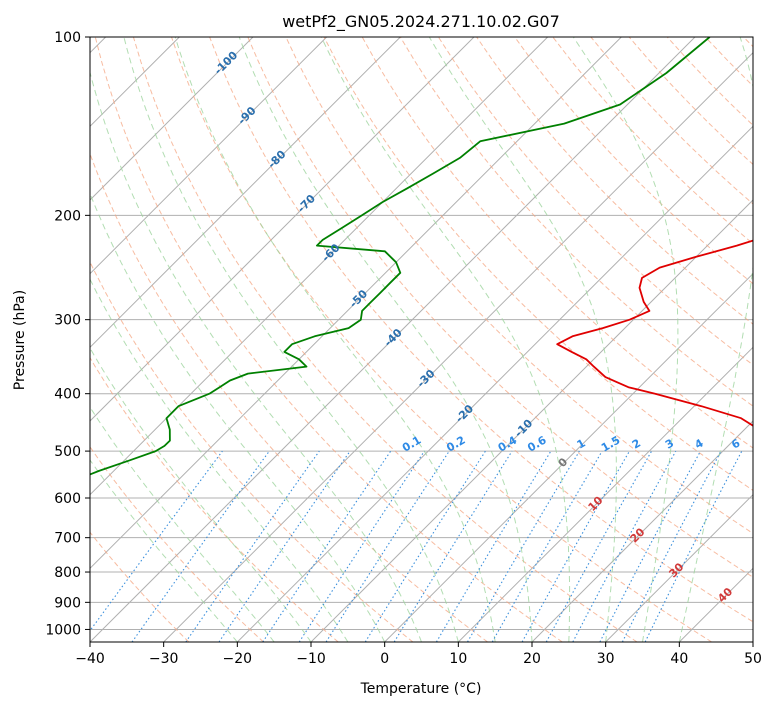 The image size is (775, 708). Describe the element at coordinates (67, 216) in the screenshot. I see `y-tick-label: 200` at that location.